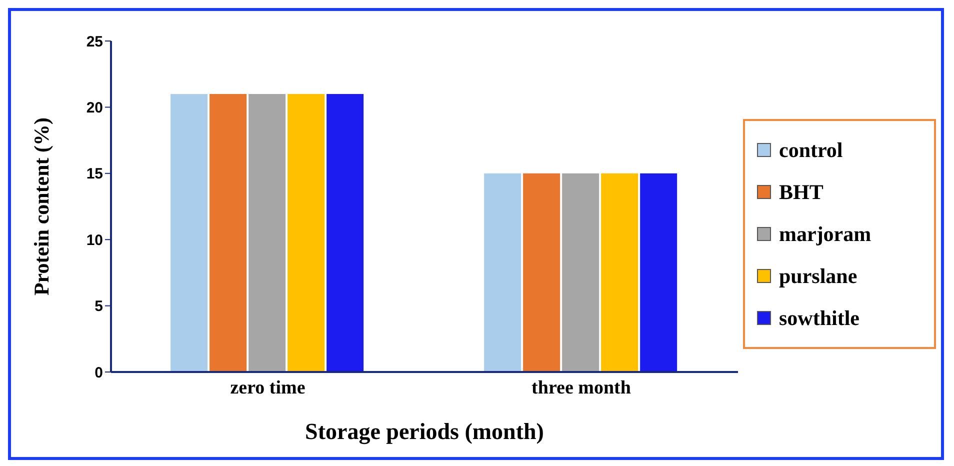 This screenshot has width=954, height=466. Describe the element at coordinates (94, 41) in the screenshot. I see `y-tick-label: 25` at that location.